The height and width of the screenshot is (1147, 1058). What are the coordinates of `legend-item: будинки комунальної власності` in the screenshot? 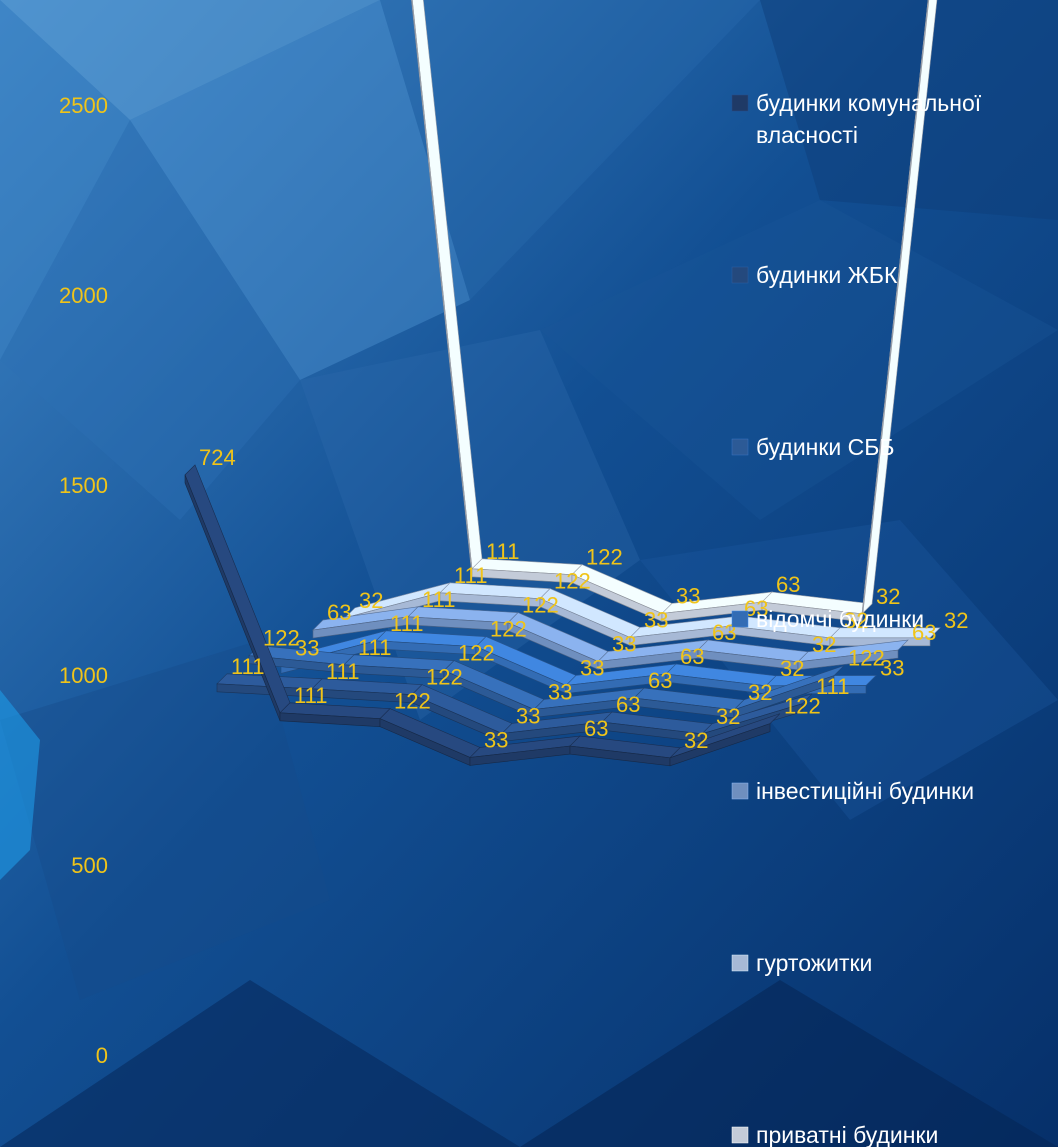 It's located at (856, 119).